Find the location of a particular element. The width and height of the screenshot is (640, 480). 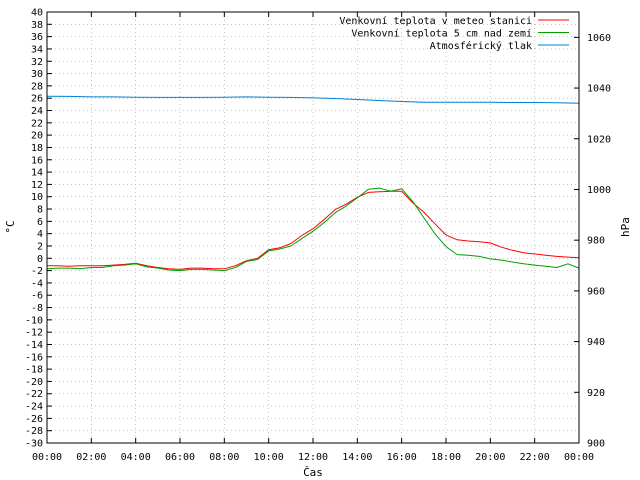

x-tick-label: 08:00 is located at coordinates (224, 457).